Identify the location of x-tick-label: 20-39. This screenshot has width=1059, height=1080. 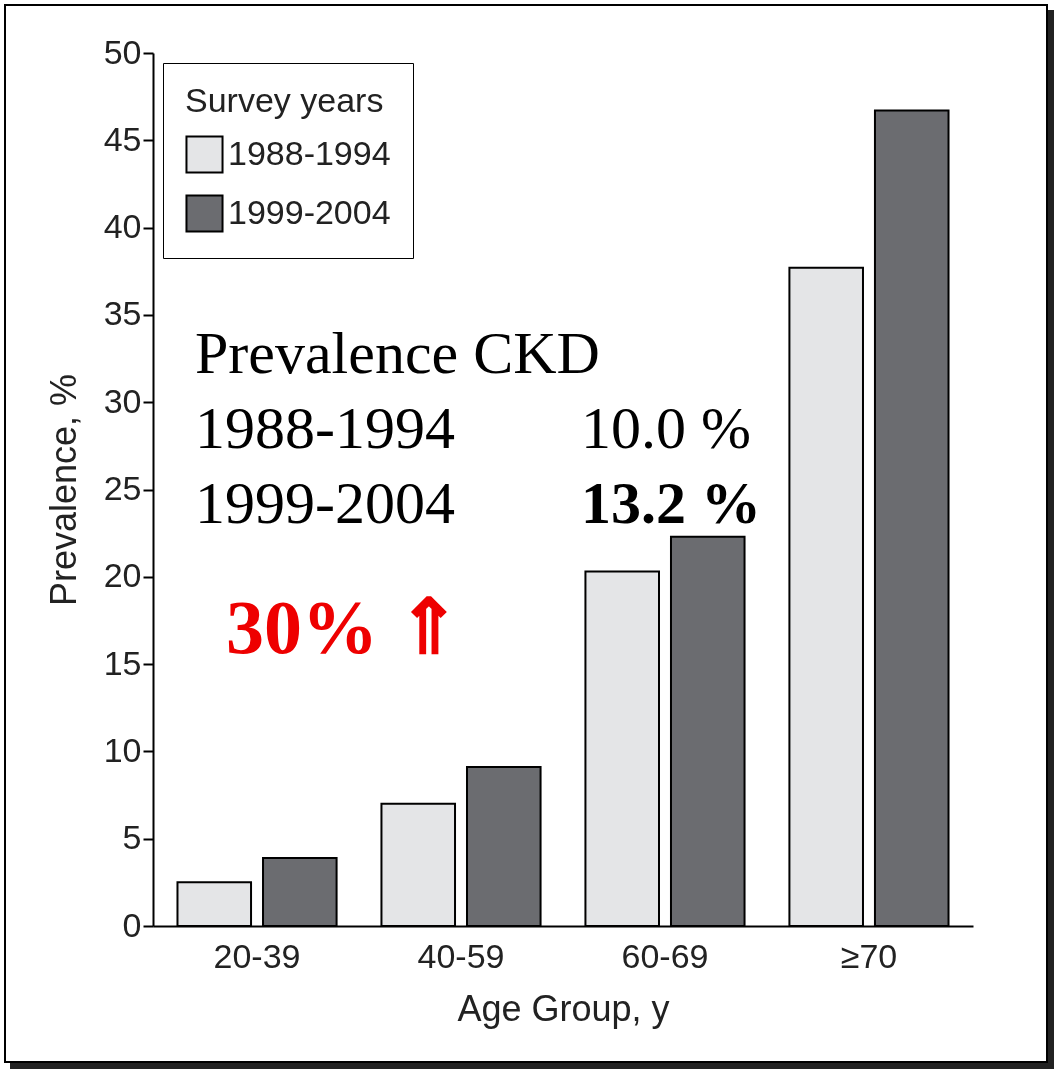
(257, 955).